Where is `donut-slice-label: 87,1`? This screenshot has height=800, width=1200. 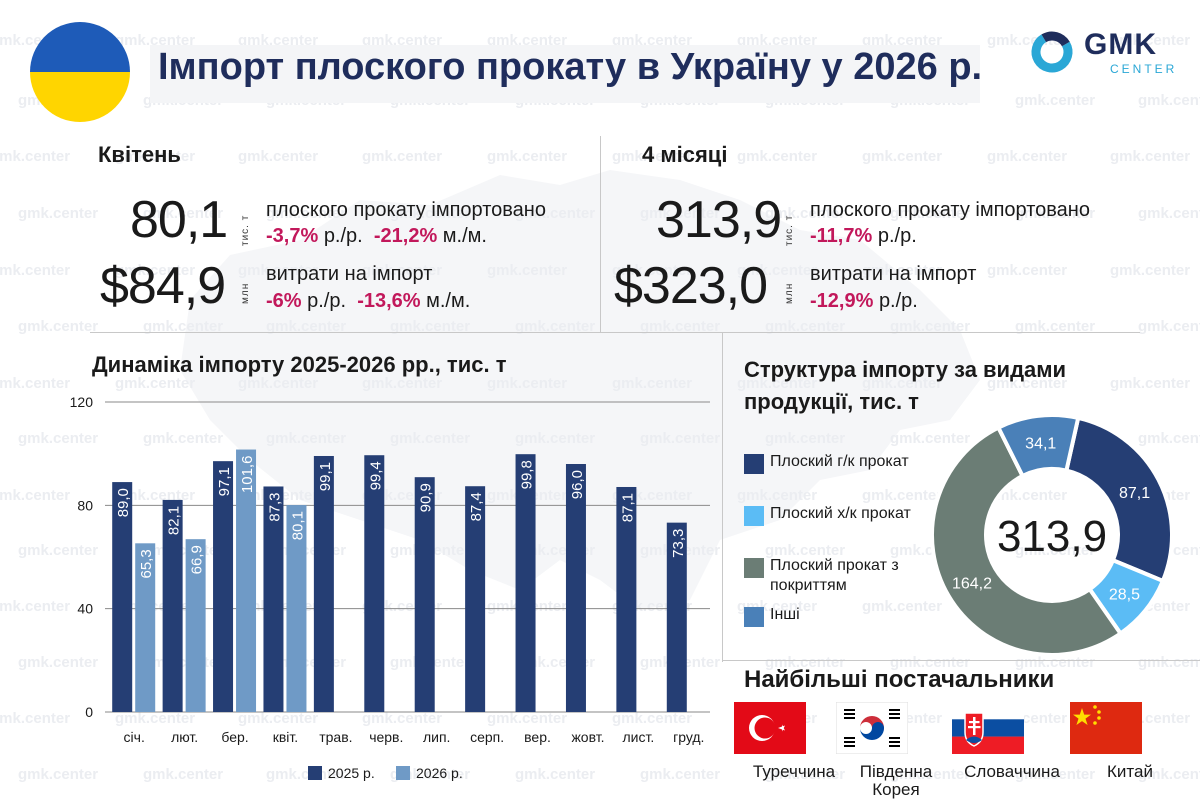
donut-slice-label: 87,1 is located at coordinates (1134, 493).